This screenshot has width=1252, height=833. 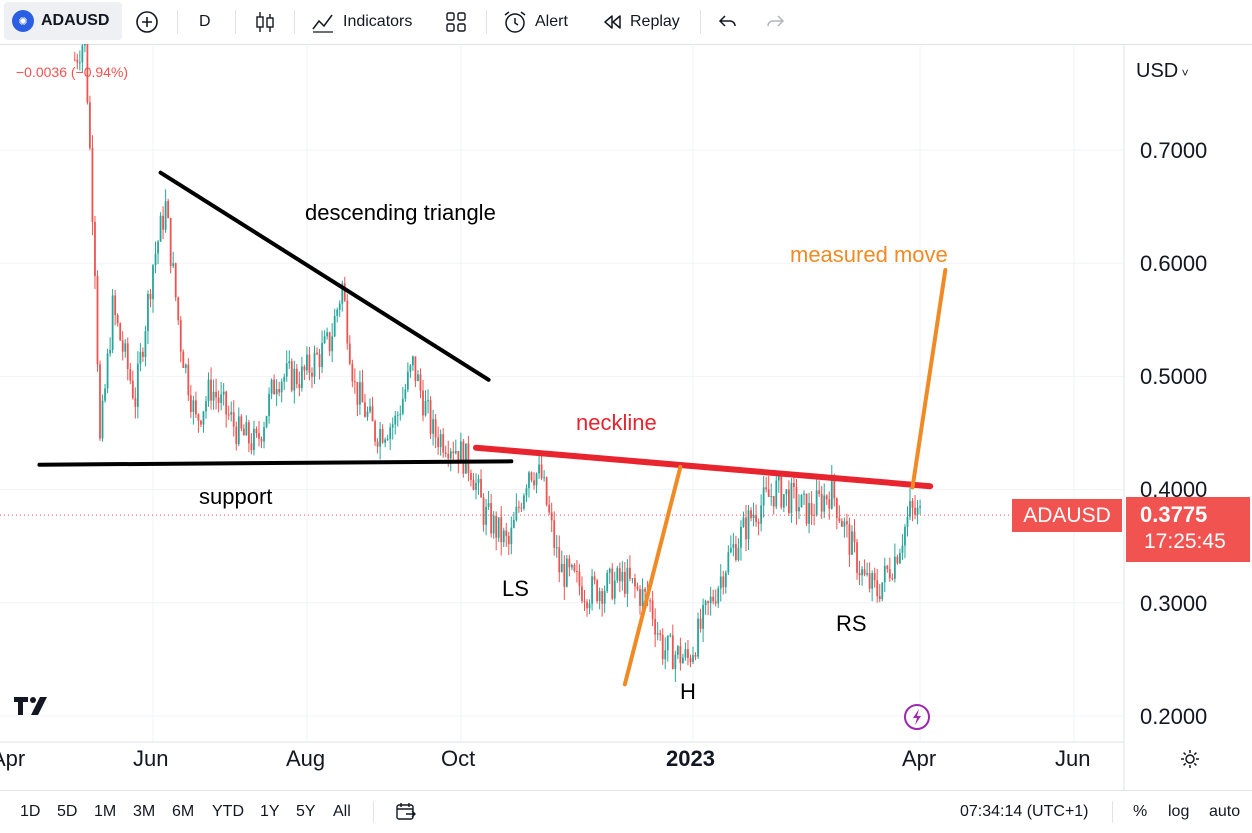 I want to click on log-scale-toggle: log, so click(x=1179, y=811).